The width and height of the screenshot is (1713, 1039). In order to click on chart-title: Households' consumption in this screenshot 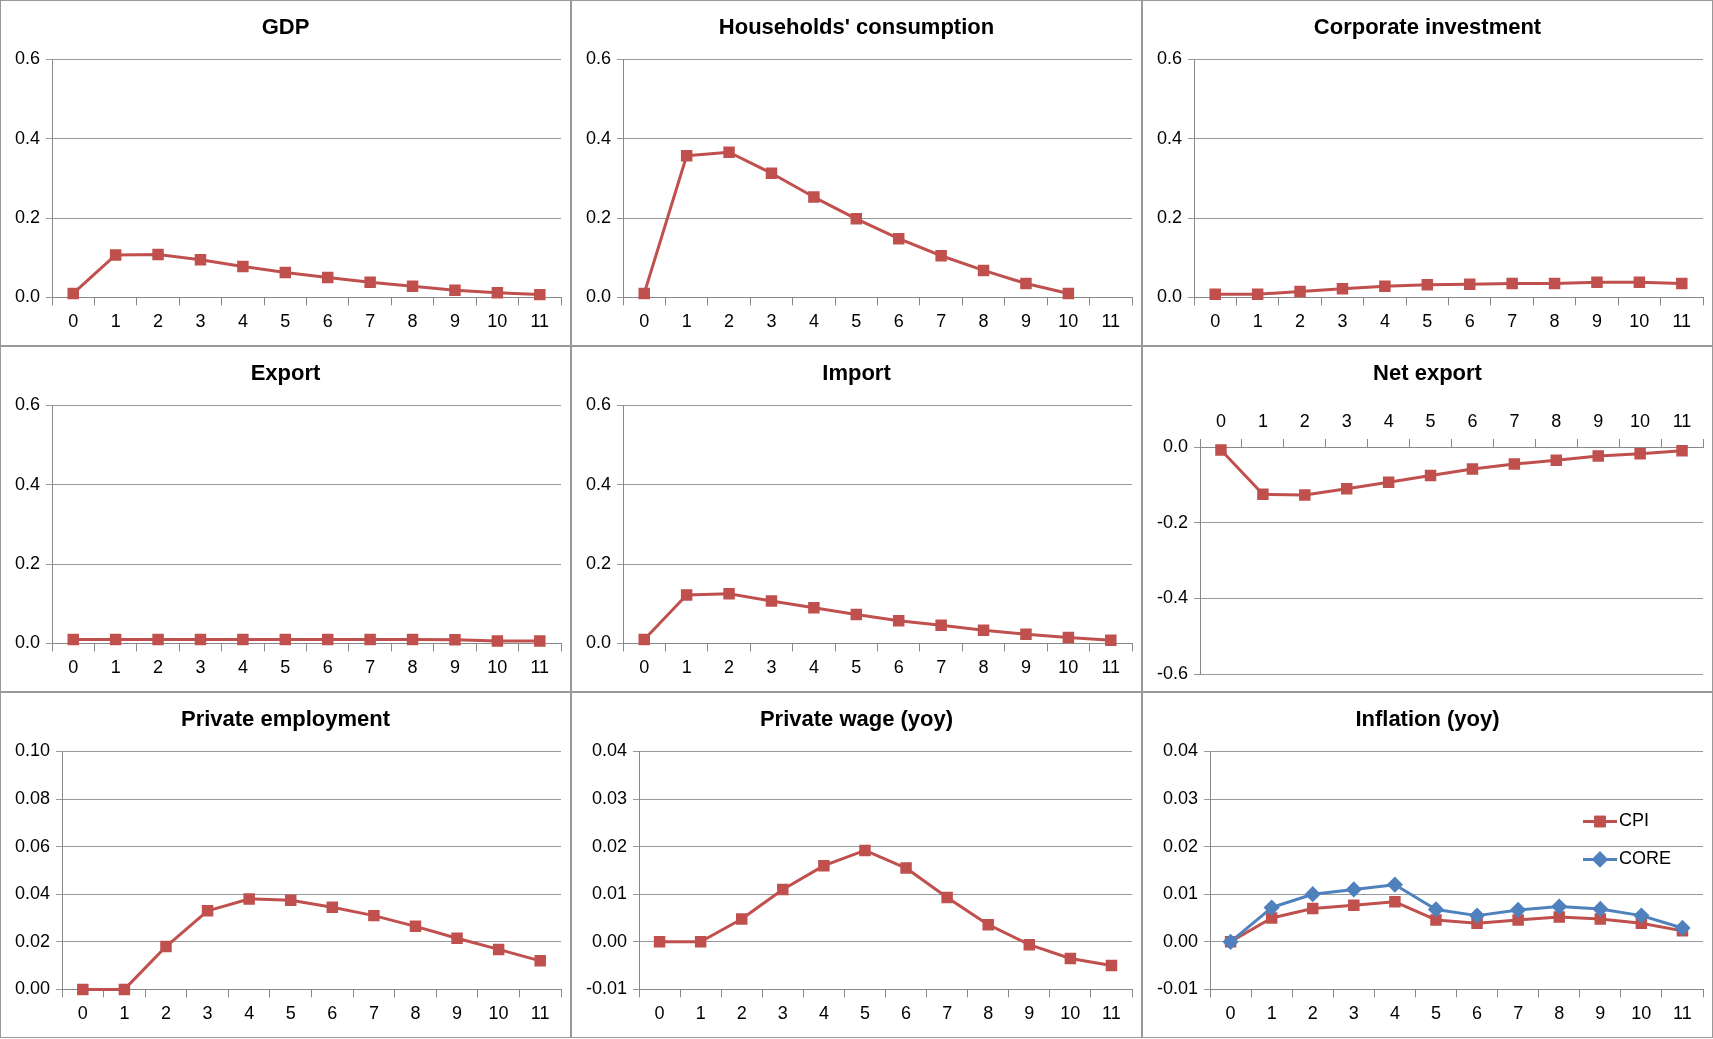, I will do `click(856, 27)`.